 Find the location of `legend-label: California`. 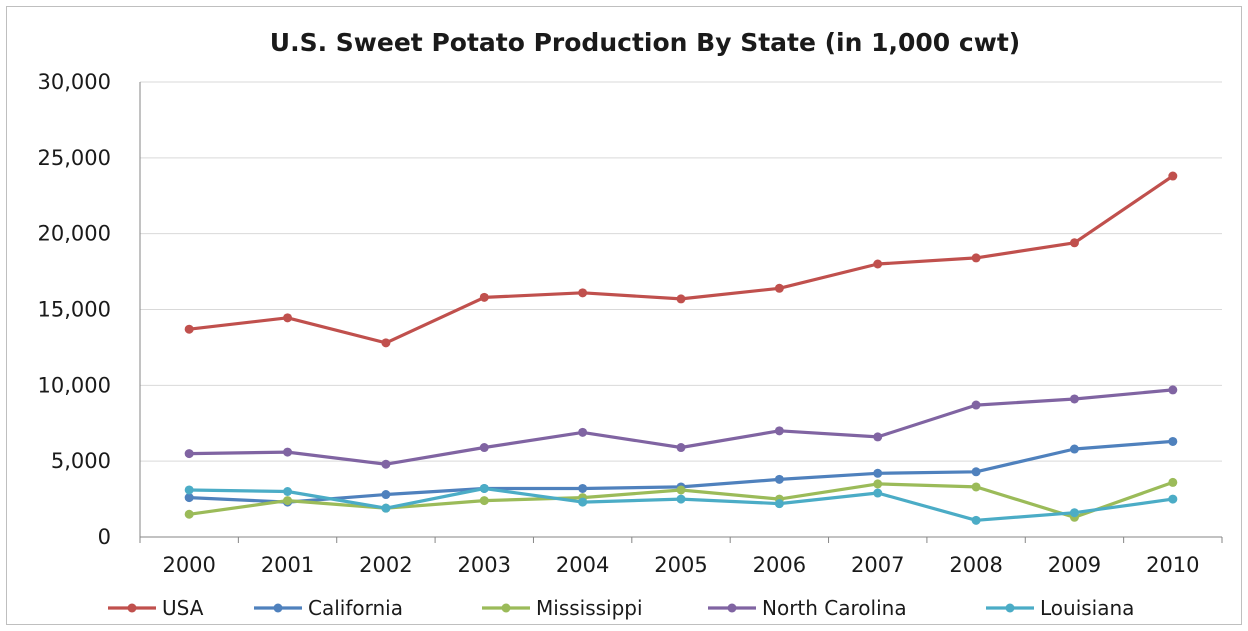

legend-label: California is located at coordinates (355, 608).